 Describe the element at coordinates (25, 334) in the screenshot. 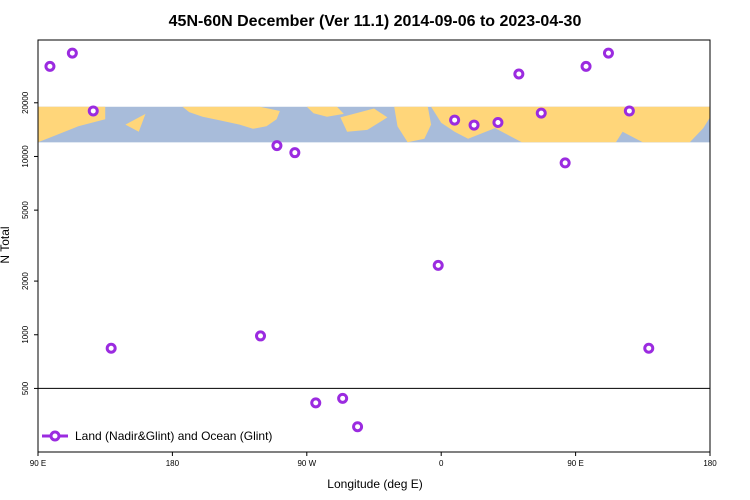

I see `y-tick-label: 1000` at that location.